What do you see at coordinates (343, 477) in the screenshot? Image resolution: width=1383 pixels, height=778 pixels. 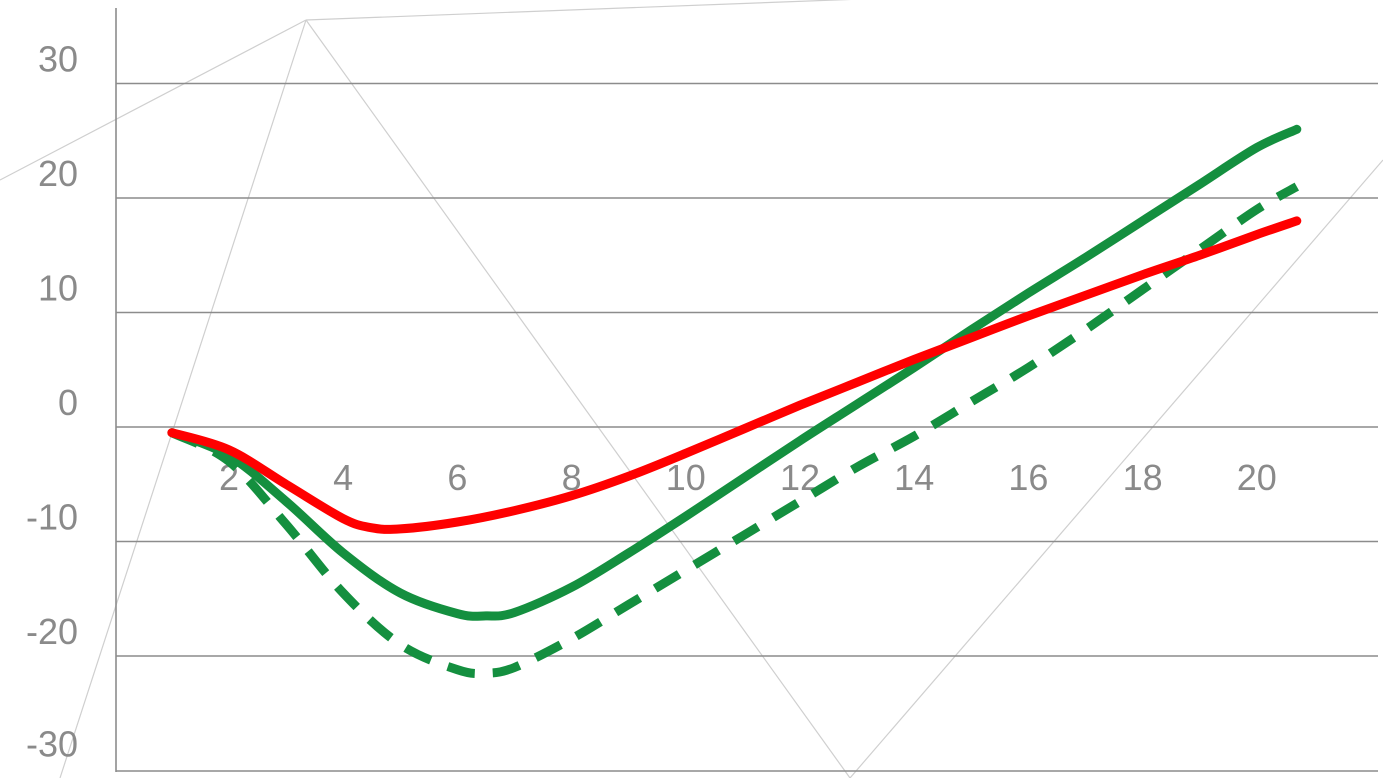 I see `x-tick-label: 4` at bounding box center [343, 477].